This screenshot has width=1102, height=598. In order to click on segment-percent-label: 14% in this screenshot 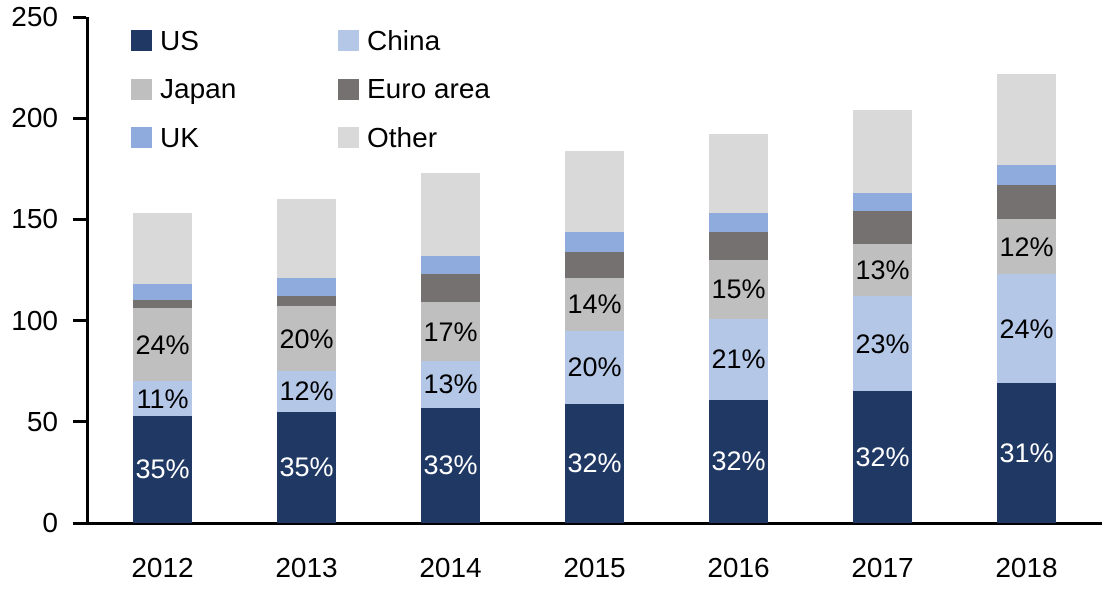, I will do `click(594, 304)`.